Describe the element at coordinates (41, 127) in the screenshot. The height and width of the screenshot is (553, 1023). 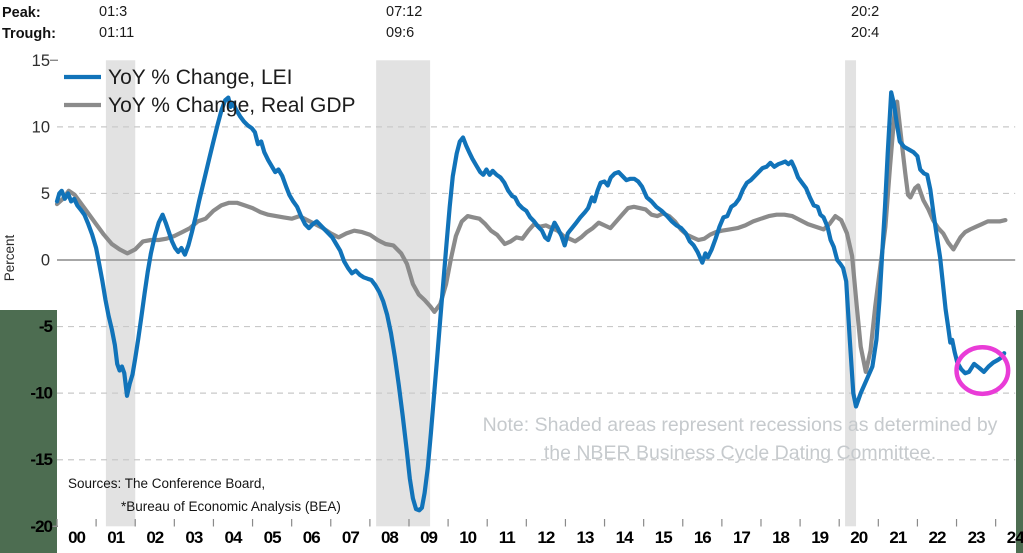
I see `y-tick-label-10: 10` at that location.